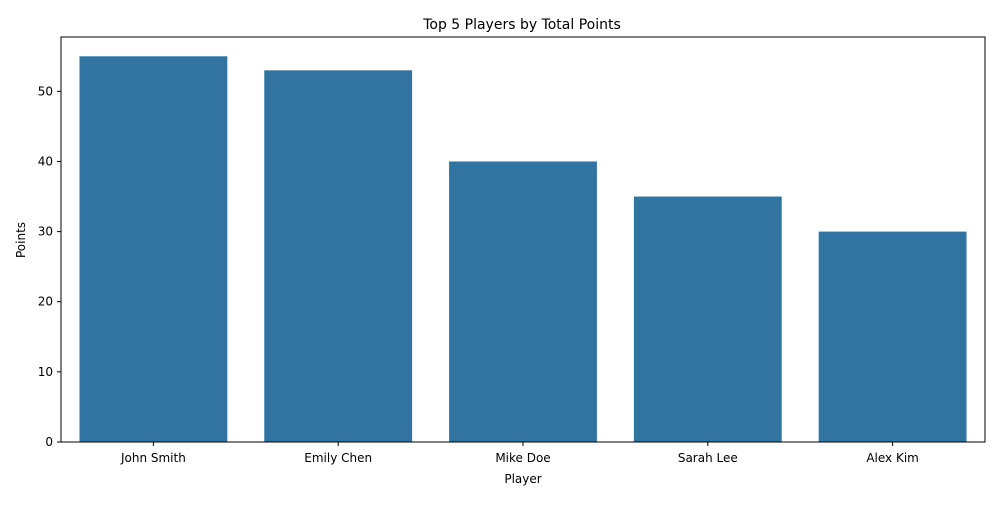 This screenshot has width=1000, height=505. I want to click on x-tick-label: Sarah Lee, so click(708, 458).